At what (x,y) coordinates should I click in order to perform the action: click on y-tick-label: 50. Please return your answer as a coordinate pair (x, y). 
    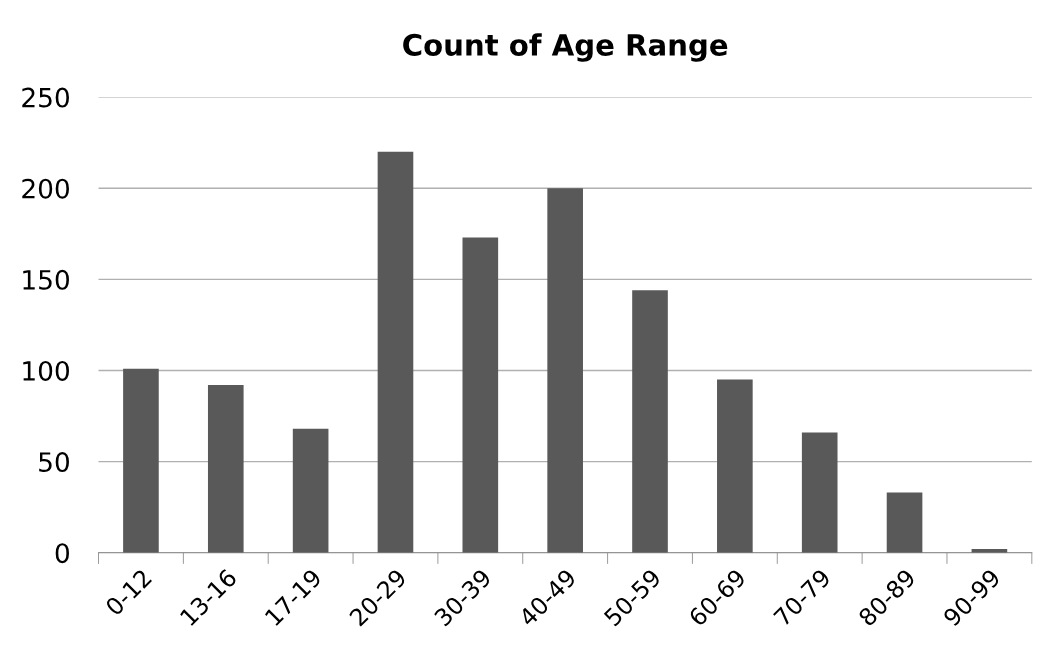
    Looking at the image, I should click on (54, 462).